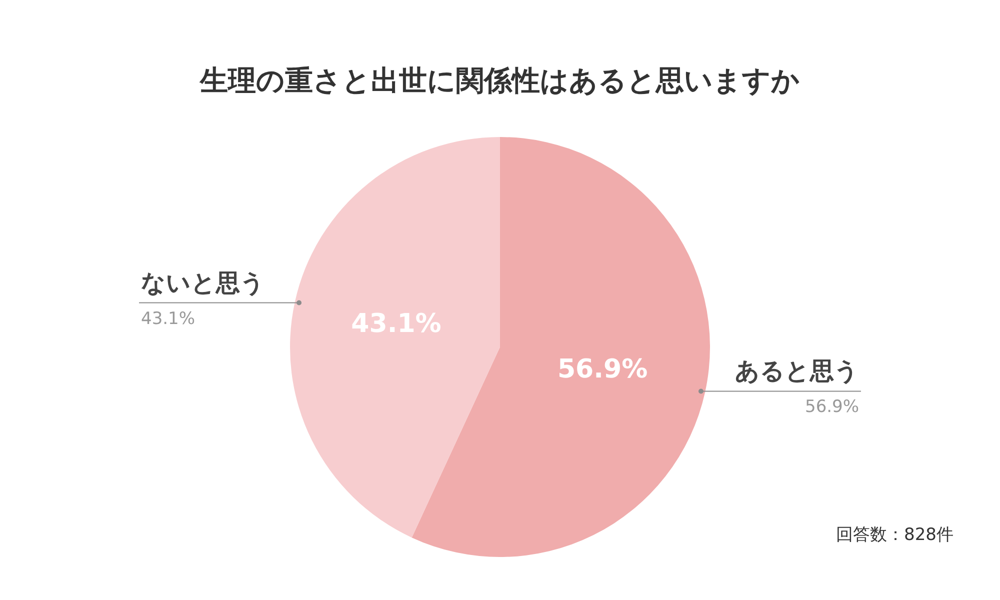 This screenshot has width=1000, height=600. What do you see at coordinates (895, 535) in the screenshot?
I see `text: 回答数：828件` at bounding box center [895, 535].